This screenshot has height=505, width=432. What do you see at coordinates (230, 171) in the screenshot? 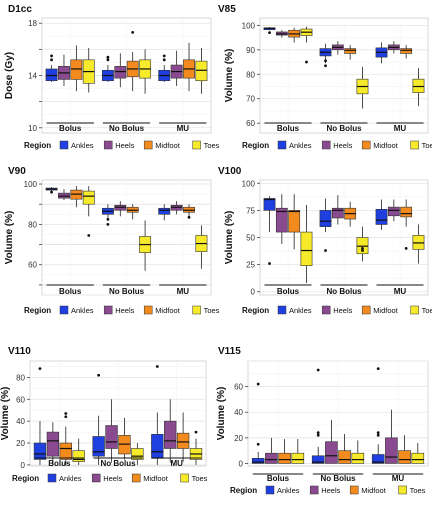
I see `panel-title: V100` at bounding box center [230, 171].